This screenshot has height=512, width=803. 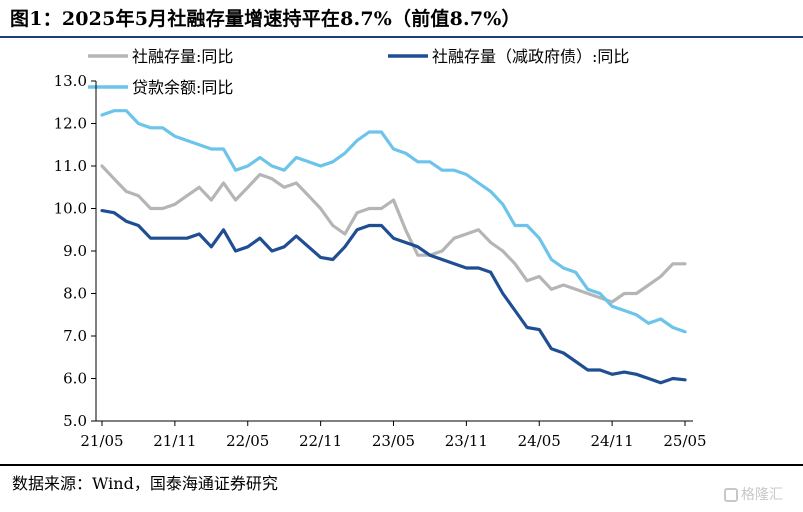 I want to click on watermark: 格隆汇, so click(x=753, y=494).